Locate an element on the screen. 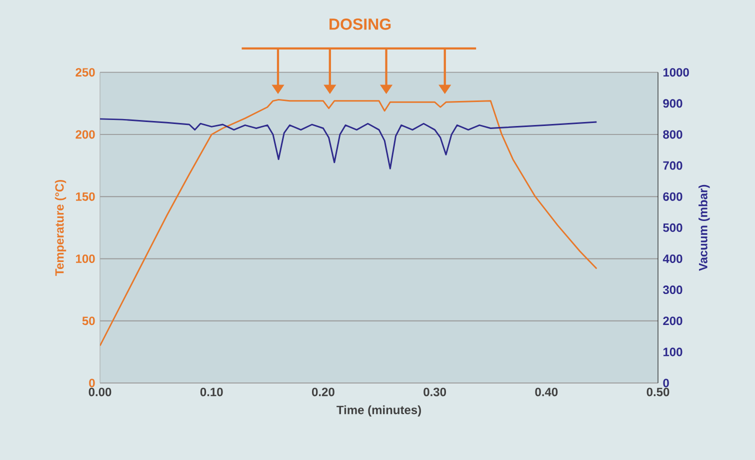 Image resolution: width=755 pixels, height=460 pixels. x-tick-label: 0.20 is located at coordinates (323, 392).